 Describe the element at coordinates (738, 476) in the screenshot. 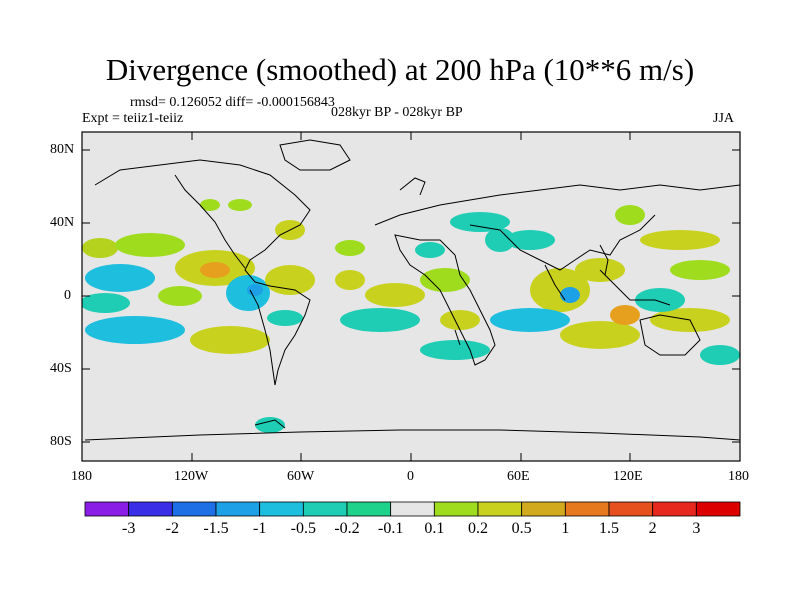

I see `lon-label-180e: 180` at that location.